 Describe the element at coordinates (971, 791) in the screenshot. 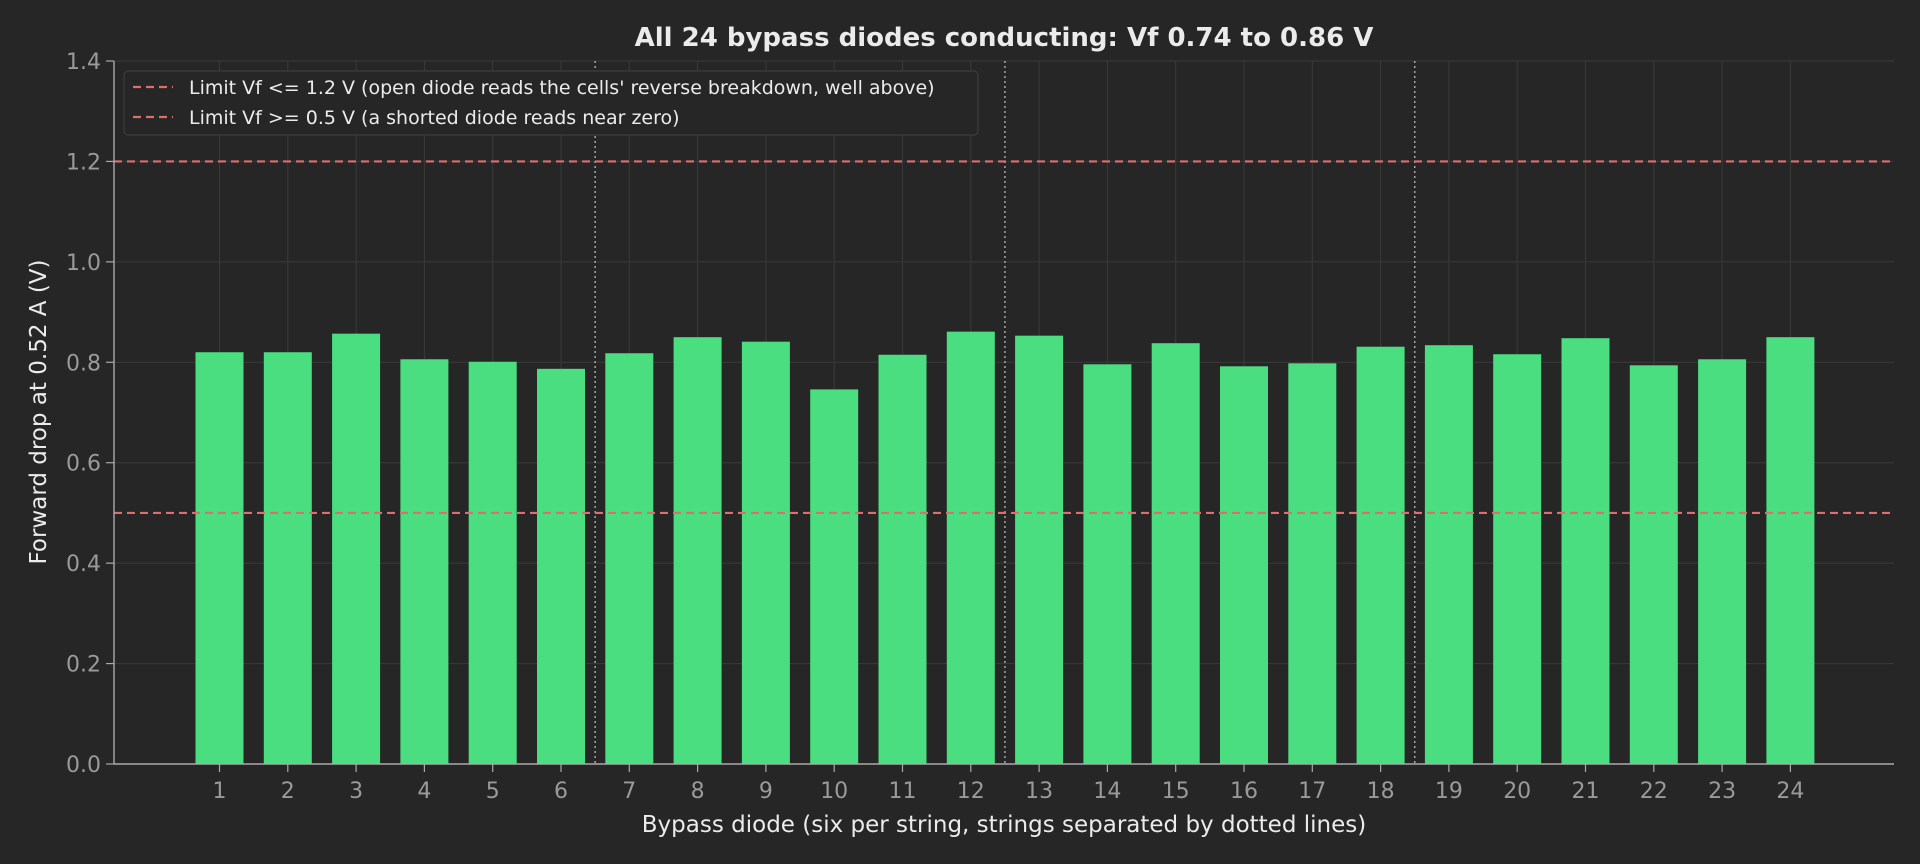

I see `x-tick-label: 12` at that location.